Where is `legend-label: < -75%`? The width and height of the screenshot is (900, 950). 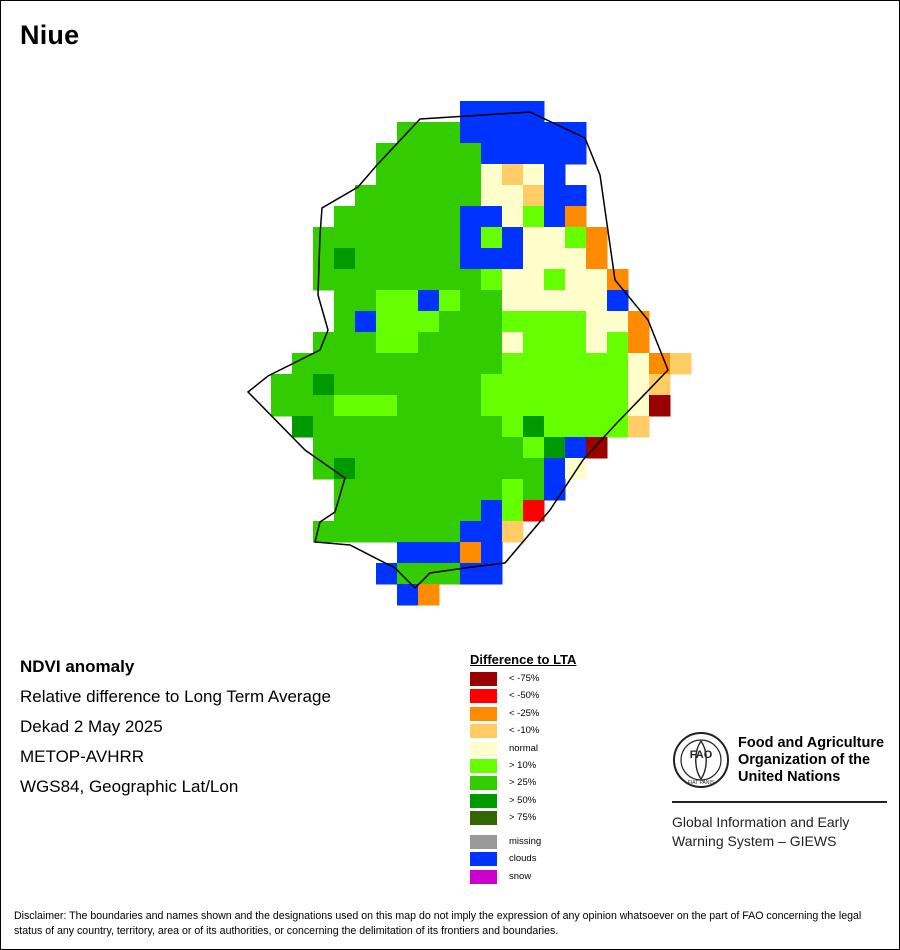 legend-label: < -75% is located at coordinates (524, 678).